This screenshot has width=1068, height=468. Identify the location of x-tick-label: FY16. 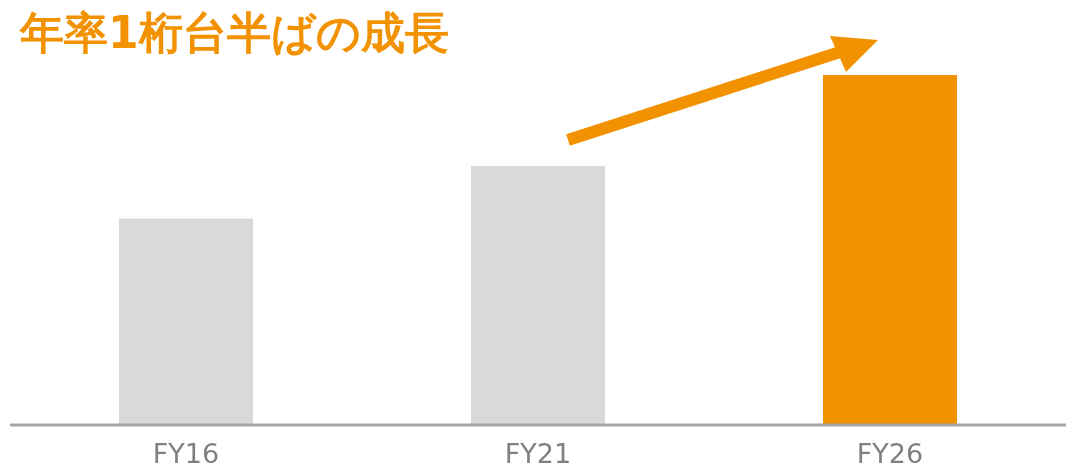
(186, 453).